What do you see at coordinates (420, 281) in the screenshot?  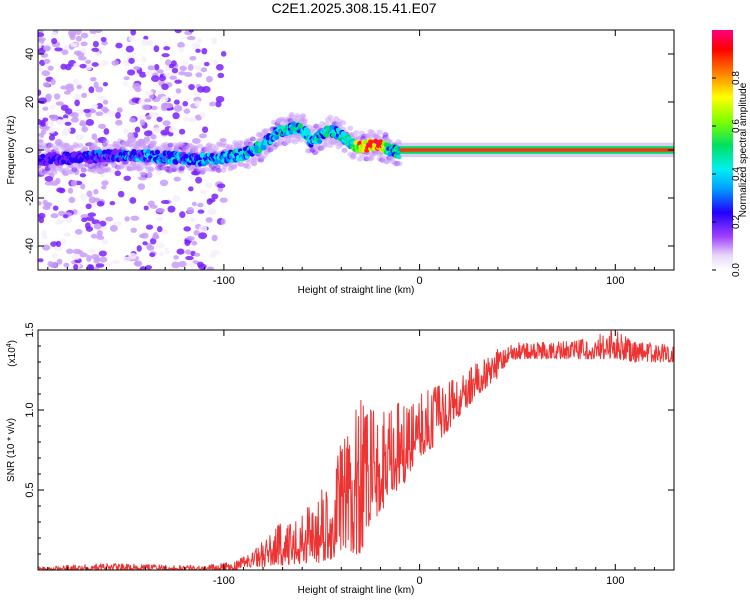 I see `spectrogram-x-tick-label: 0` at bounding box center [420, 281].